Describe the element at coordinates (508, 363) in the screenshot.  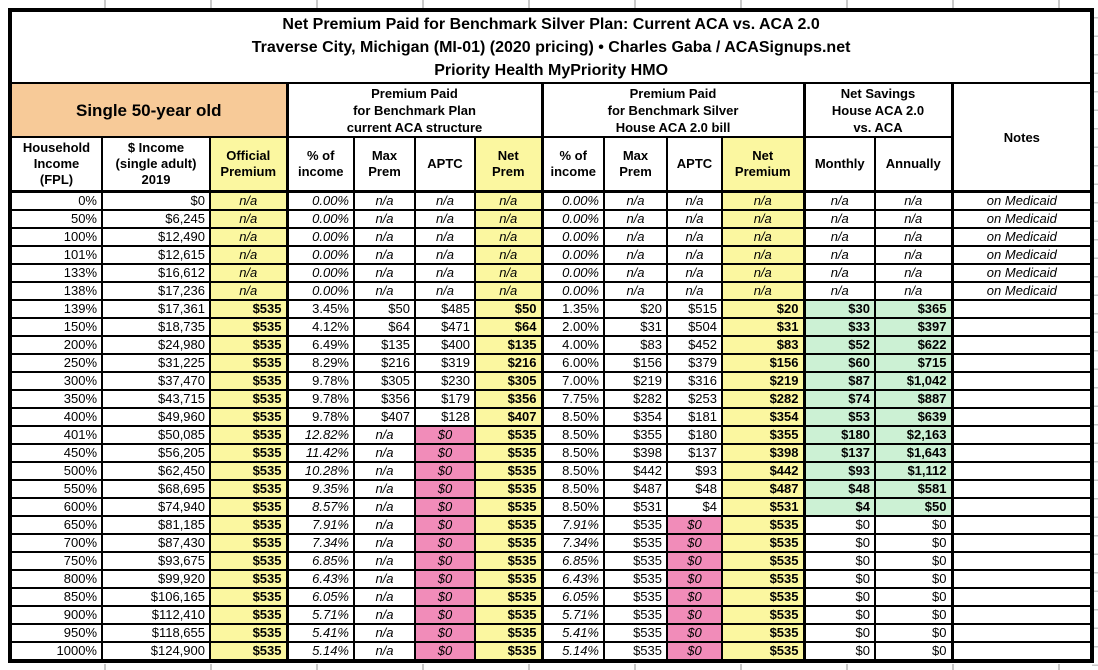
I see `cell-aca-net-prem: $216` at that location.